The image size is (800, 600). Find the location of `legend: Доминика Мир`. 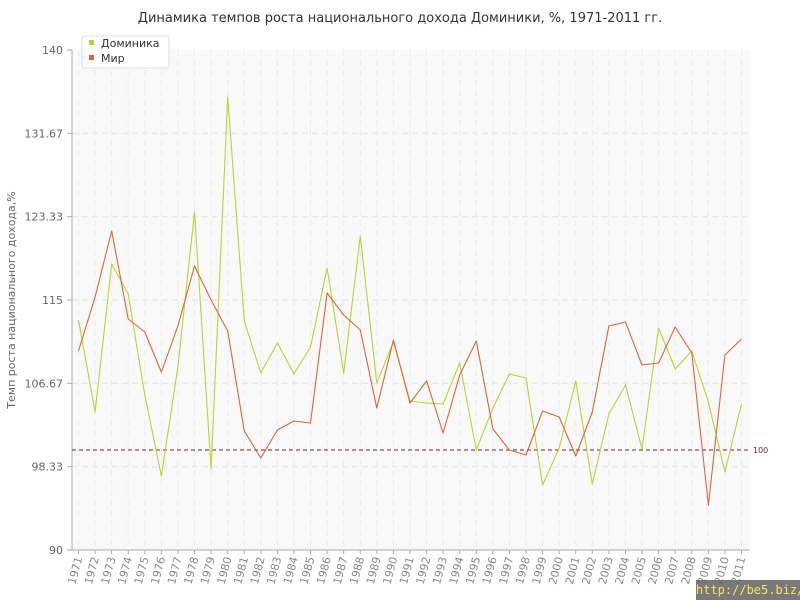

legend: Доминика Мир is located at coordinates (125, 52).